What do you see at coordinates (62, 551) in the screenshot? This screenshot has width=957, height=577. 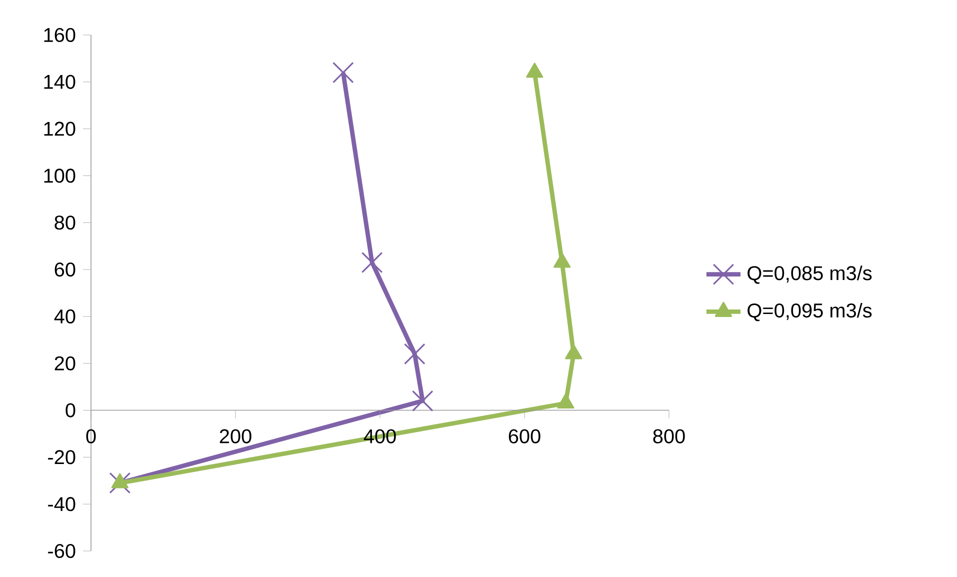 I see `y-tick-label: -60` at bounding box center [62, 551].